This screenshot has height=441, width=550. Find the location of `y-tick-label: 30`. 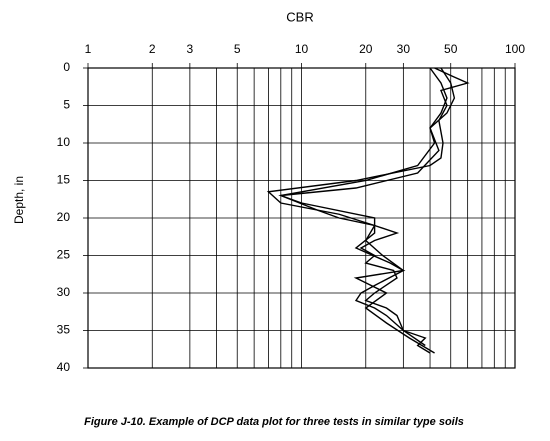

y-tick-label: 30 is located at coordinates (64, 292).